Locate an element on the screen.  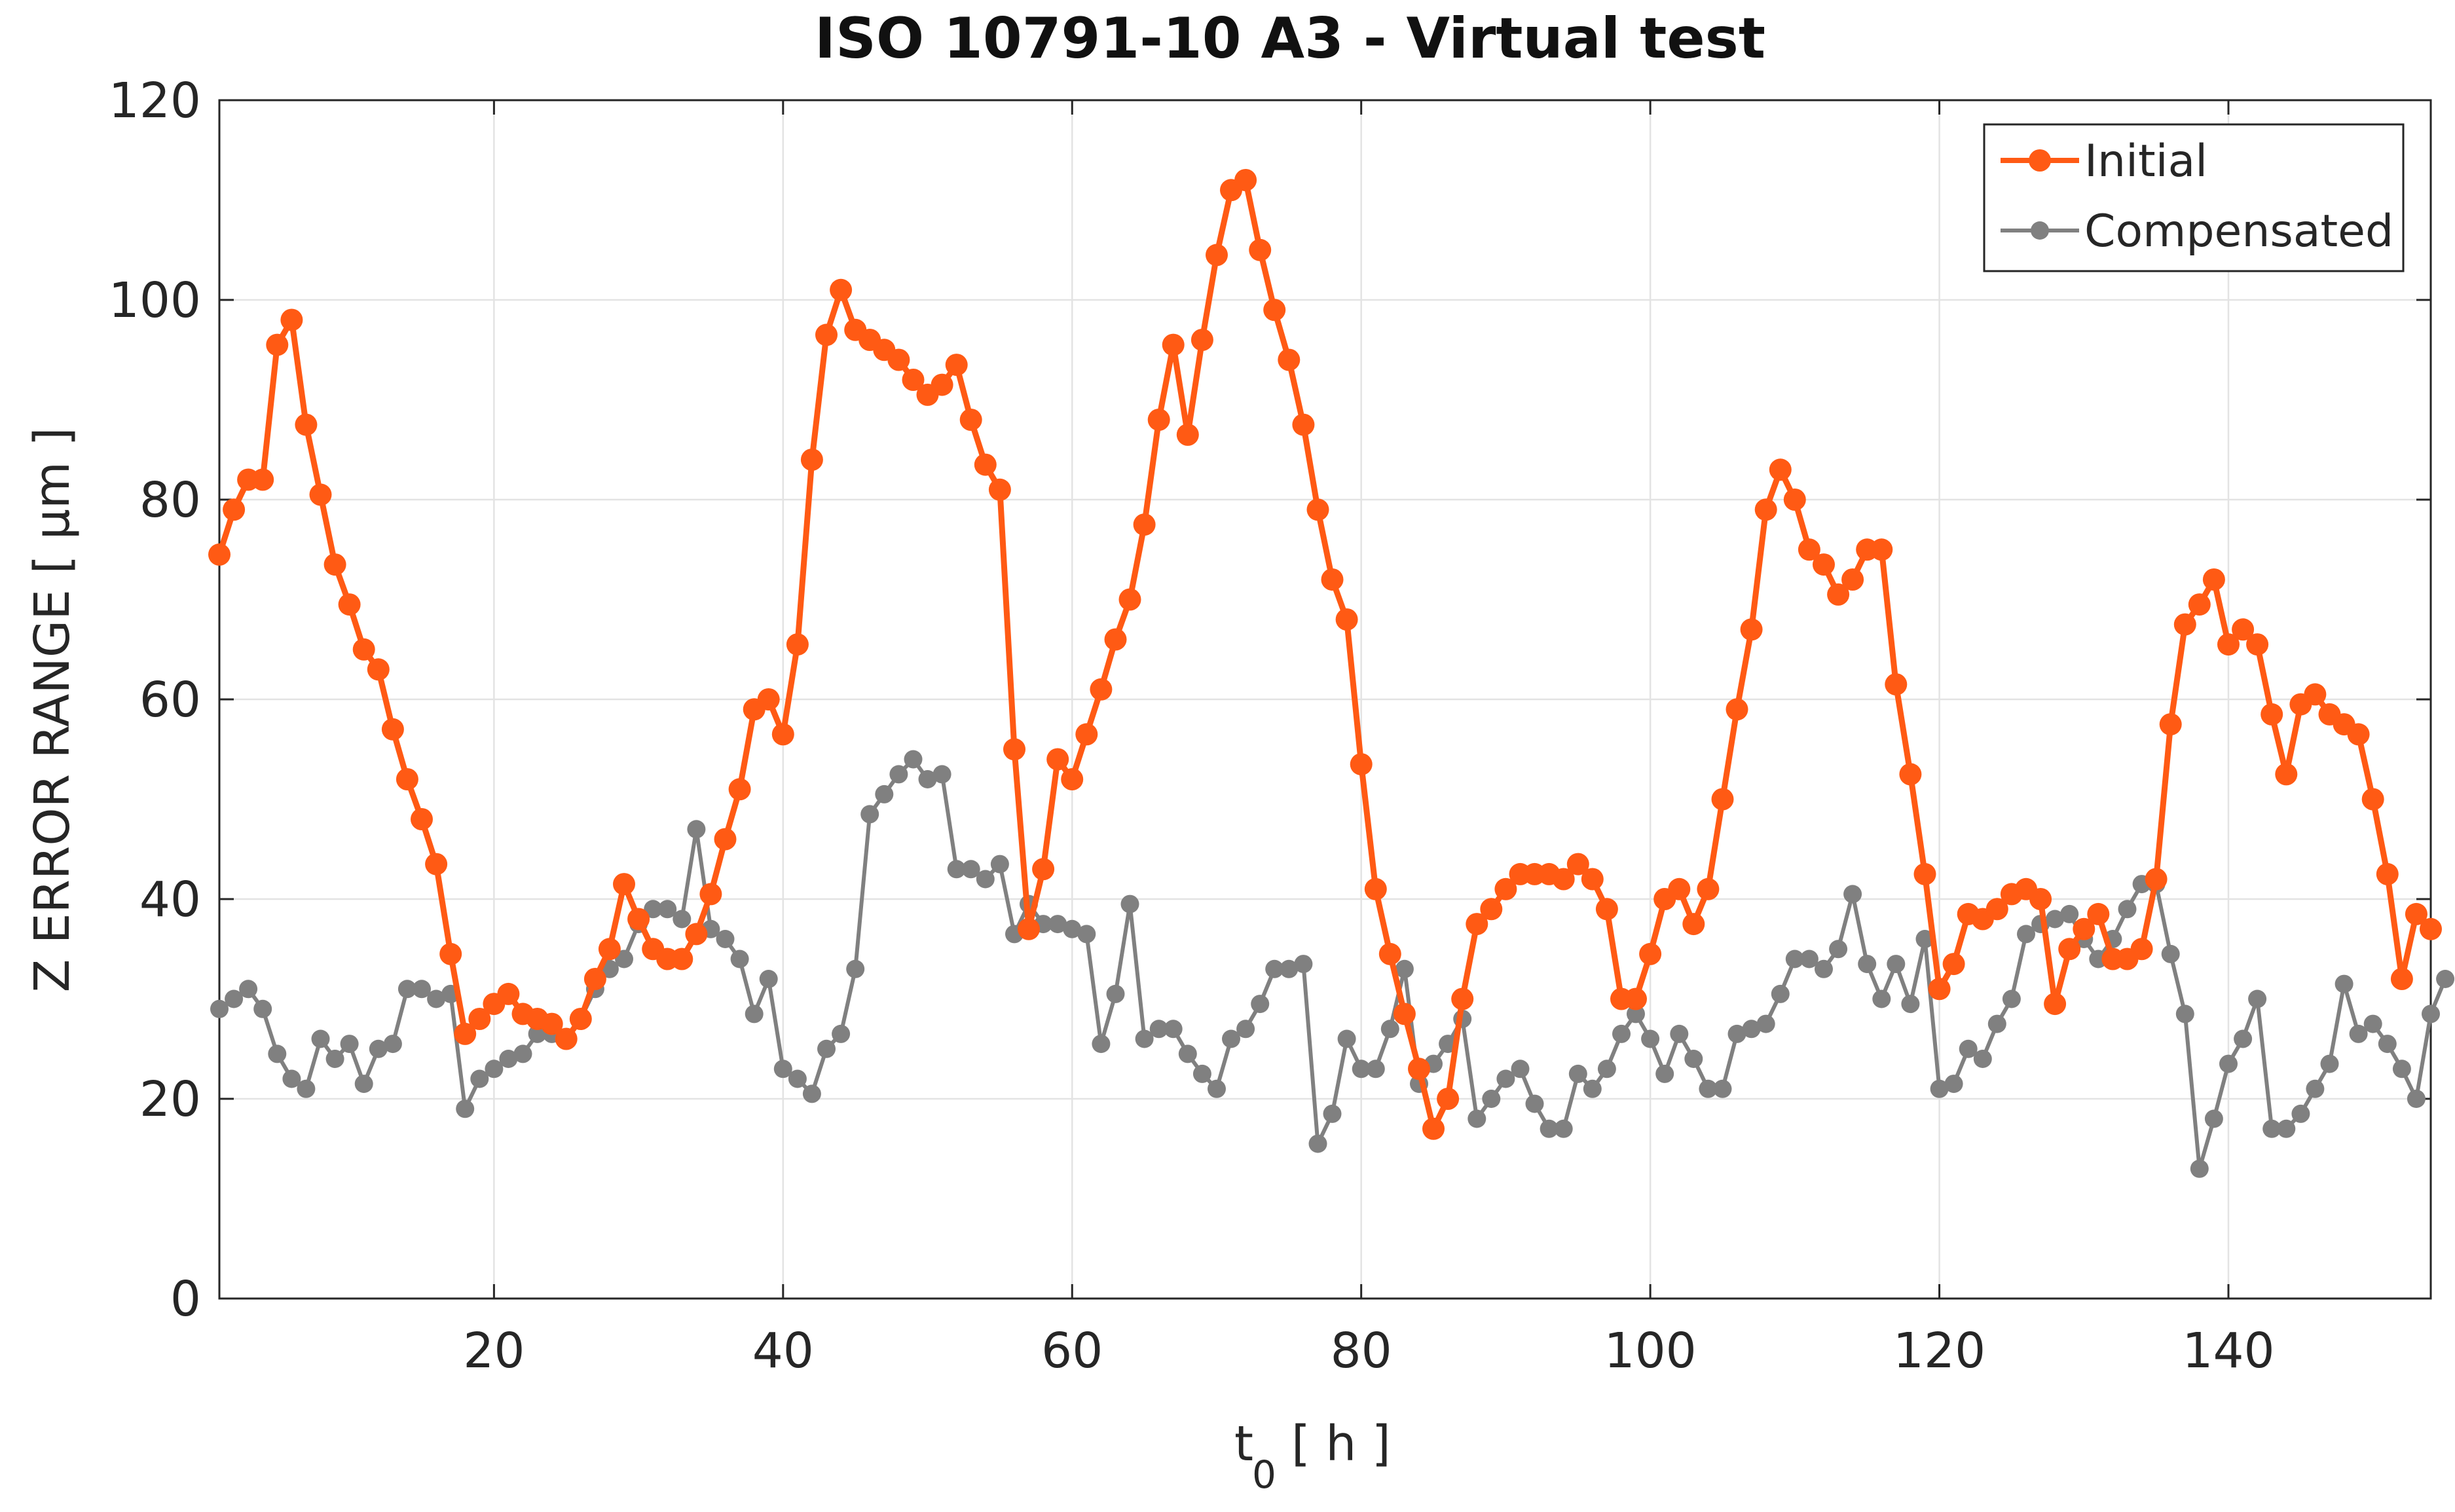
chart-title: ISO 10791-10 A3 - Virtual test is located at coordinates (1290, 38).